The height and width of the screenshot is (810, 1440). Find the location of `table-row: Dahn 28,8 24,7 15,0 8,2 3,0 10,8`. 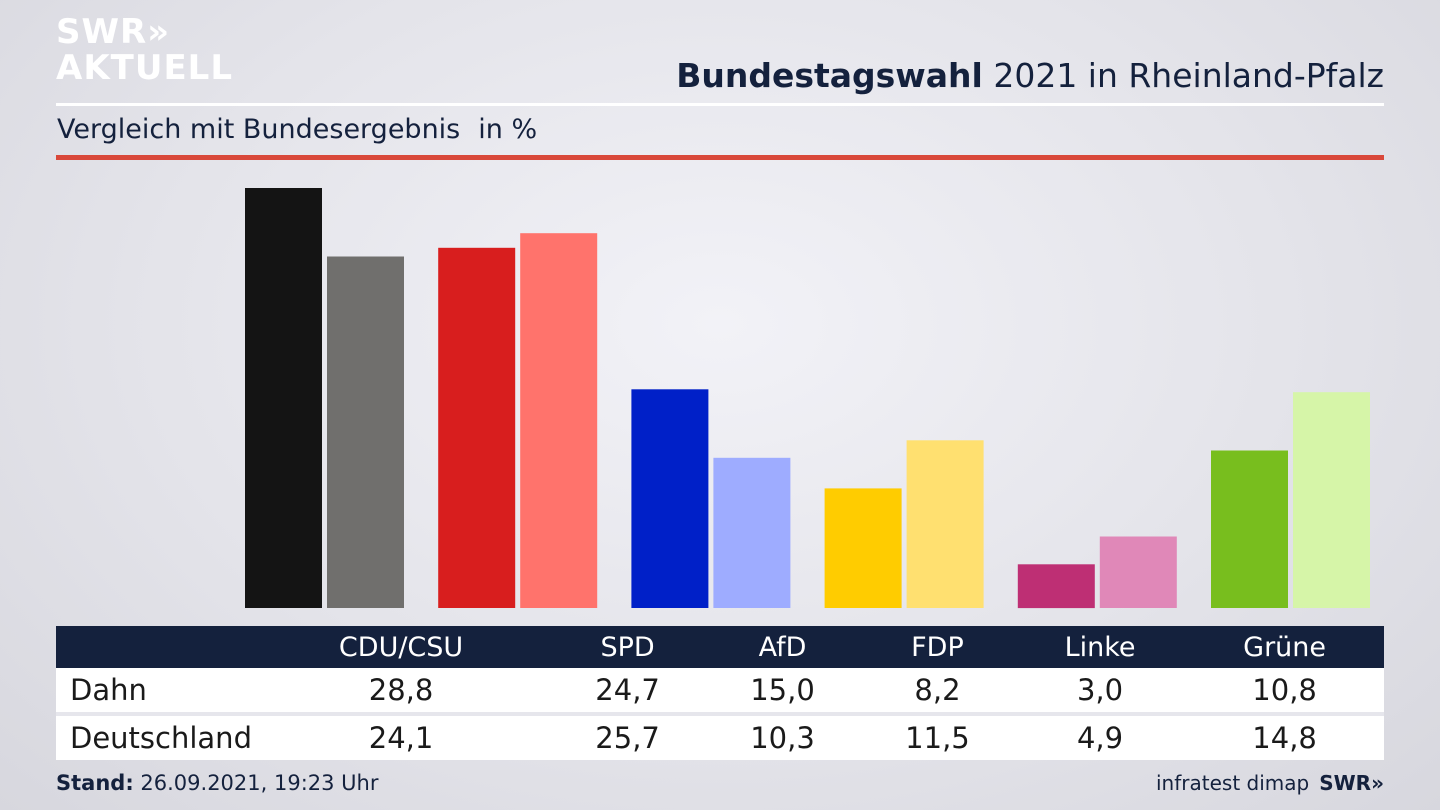

table-row: Dahn 28,8 24,7 15,0 8,2 3,0 10,8 is located at coordinates (720, 692).